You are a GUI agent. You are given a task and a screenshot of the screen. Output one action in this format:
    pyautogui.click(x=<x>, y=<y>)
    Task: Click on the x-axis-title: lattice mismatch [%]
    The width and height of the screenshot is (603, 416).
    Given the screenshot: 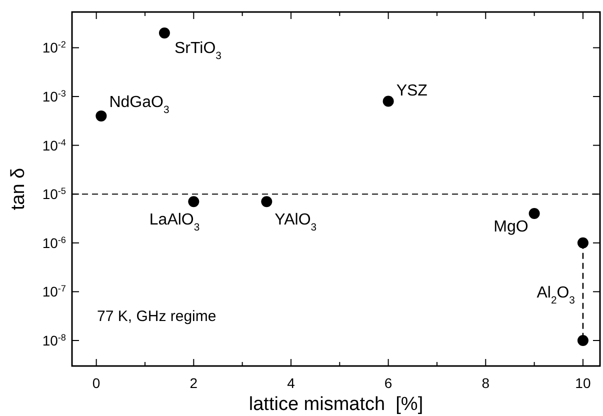 What is the action you would take?
    pyautogui.click(x=336, y=404)
    